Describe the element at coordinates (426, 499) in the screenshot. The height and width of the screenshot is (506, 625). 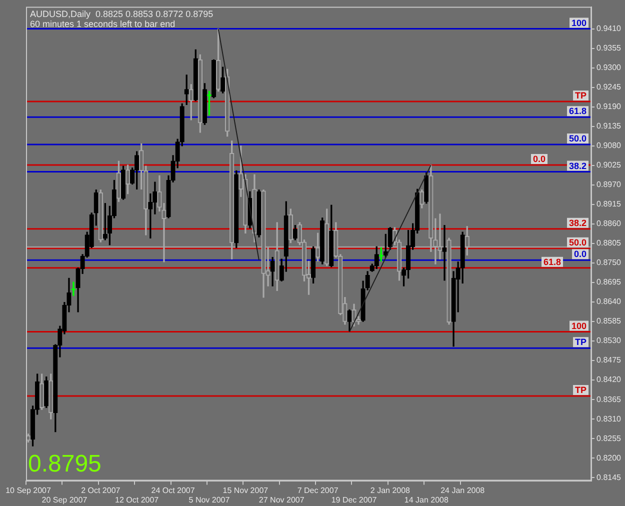
I see `x-tick-label: 14 Jan 2008` at that location.